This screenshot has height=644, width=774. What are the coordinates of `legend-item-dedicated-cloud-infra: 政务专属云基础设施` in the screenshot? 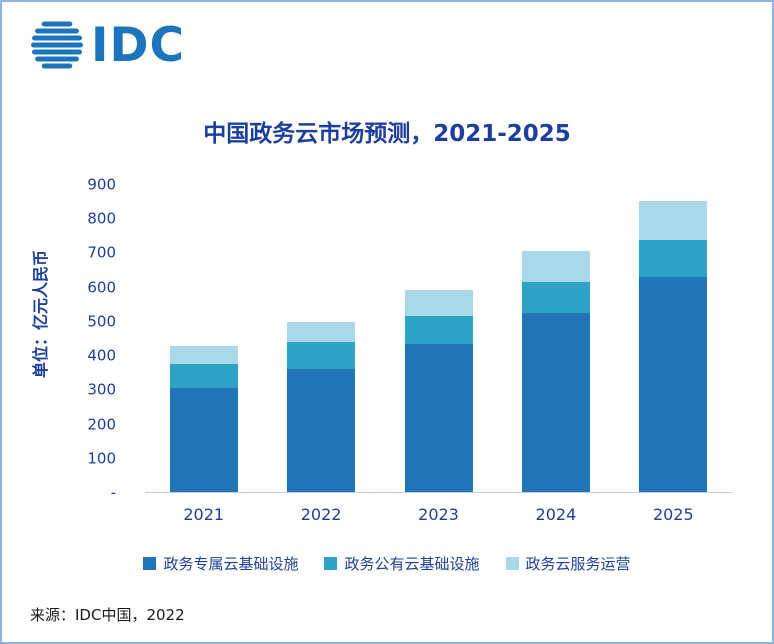 It's located at (220, 563).